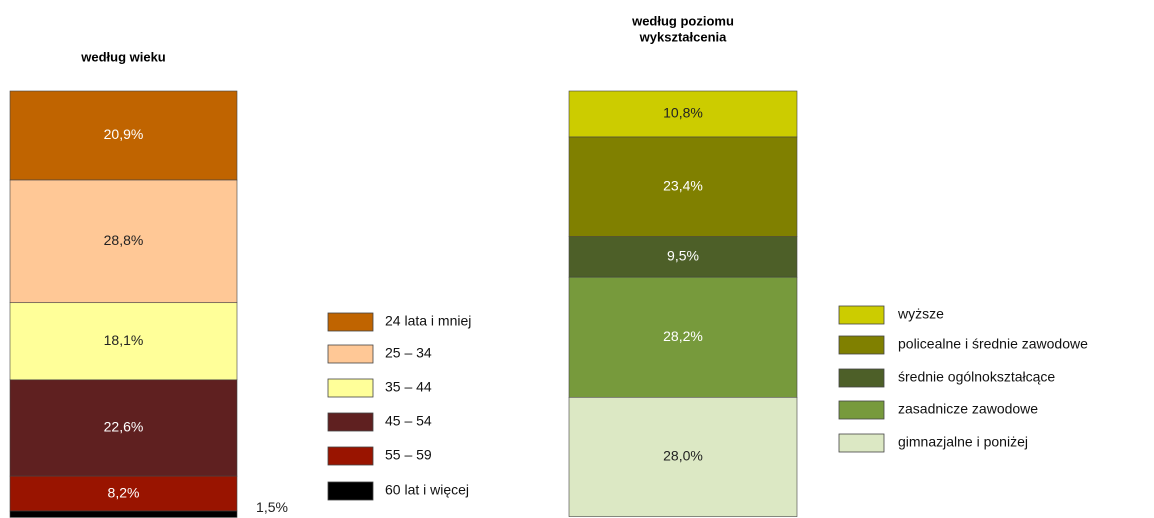 This screenshot has width=1154, height=518. I want to click on chart-title: wykształcenia, so click(683, 36).